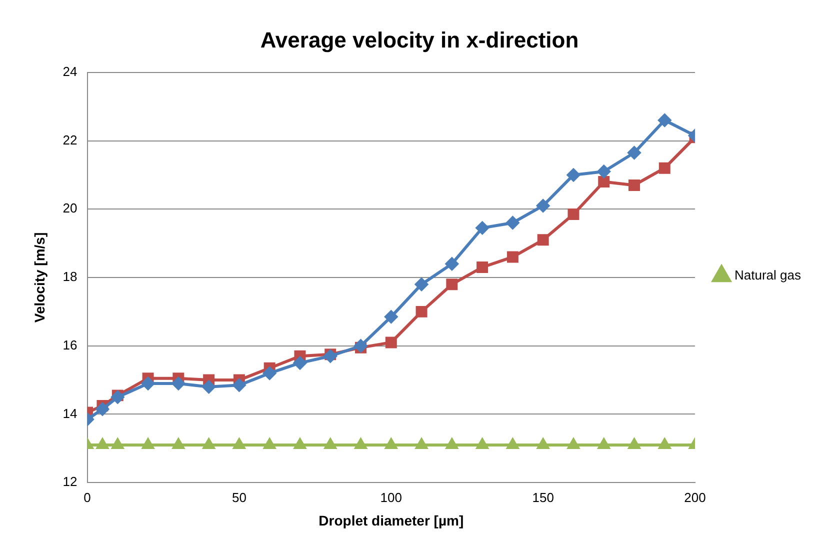 The image size is (829, 552). Describe the element at coordinates (87, 497) in the screenshot. I see `x-tick-label: 0` at that location.